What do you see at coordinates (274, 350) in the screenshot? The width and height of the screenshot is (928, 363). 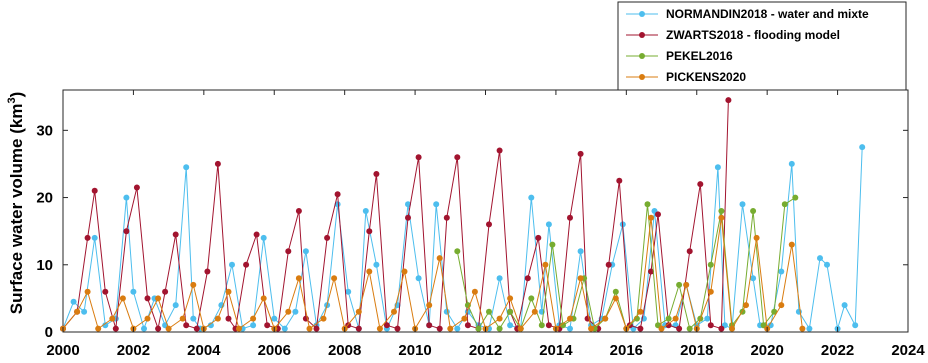 I see `x-tick-label: 2006` at bounding box center [274, 350].